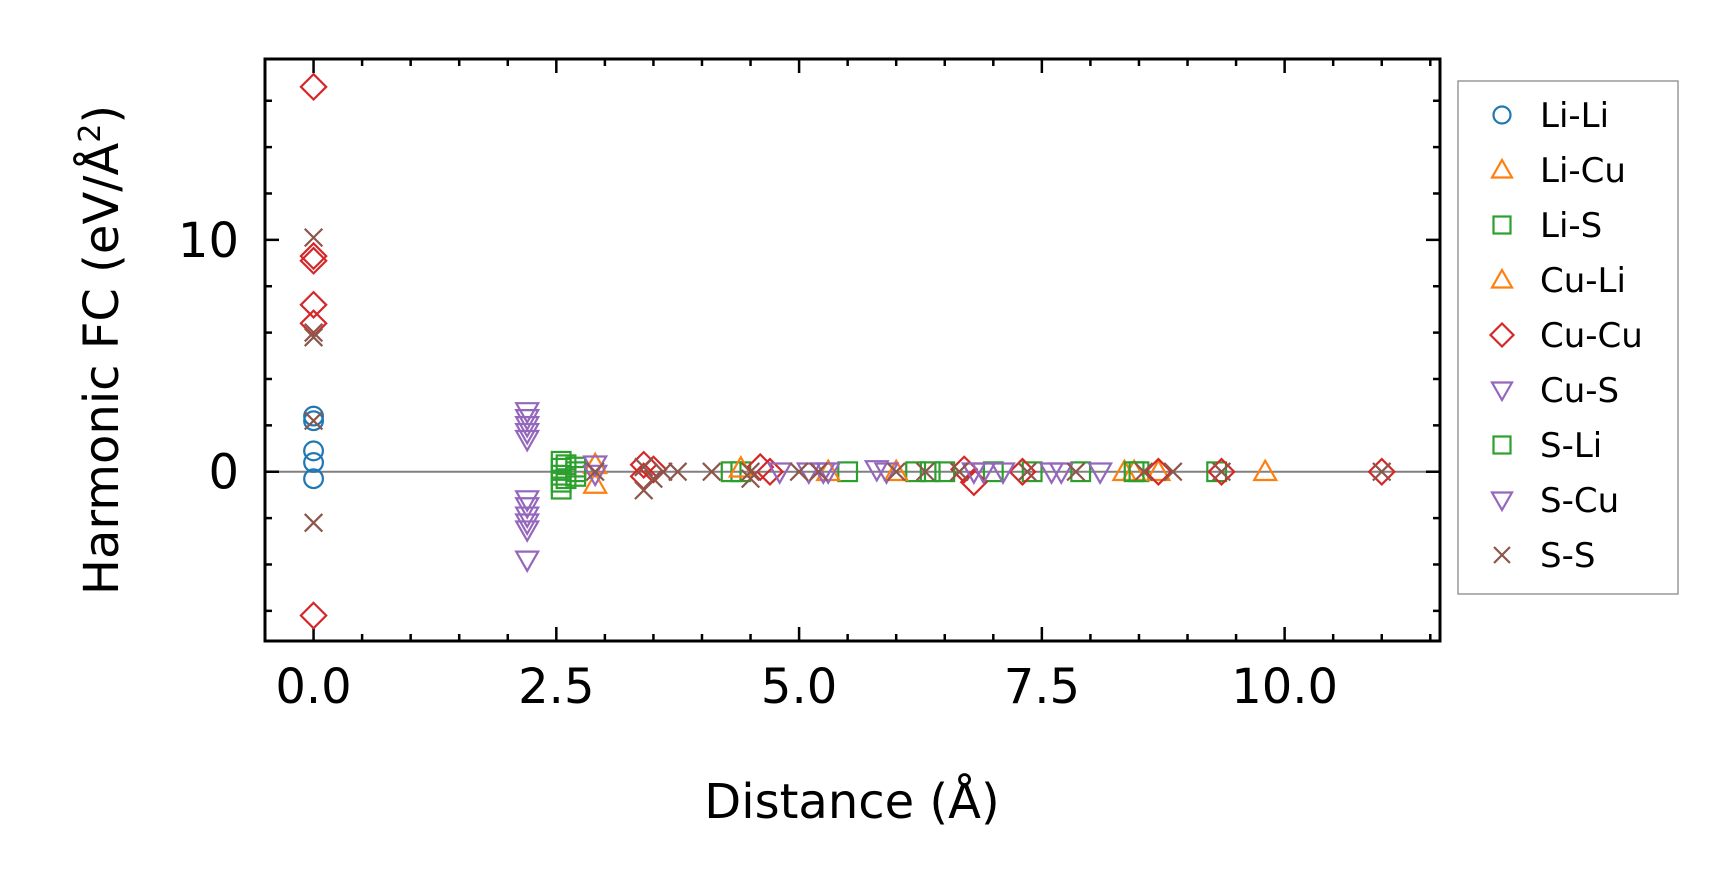 Image resolution: width=1723 pixels, height=883 pixels. Describe the element at coordinates (1567, 556) in the screenshot. I see `legend-label-s-s: S-S` at that location.